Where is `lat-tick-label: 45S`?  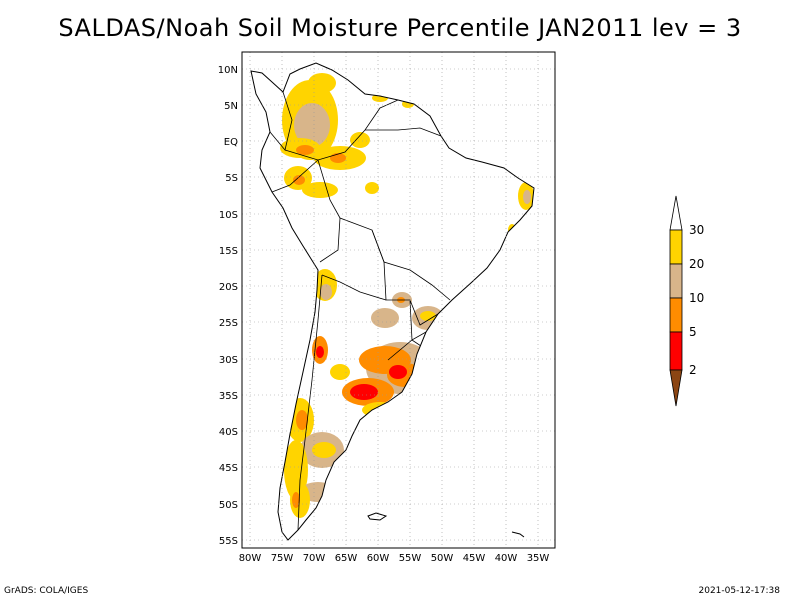 lat-tick-label: 45S is located at coordinates (228, 468).